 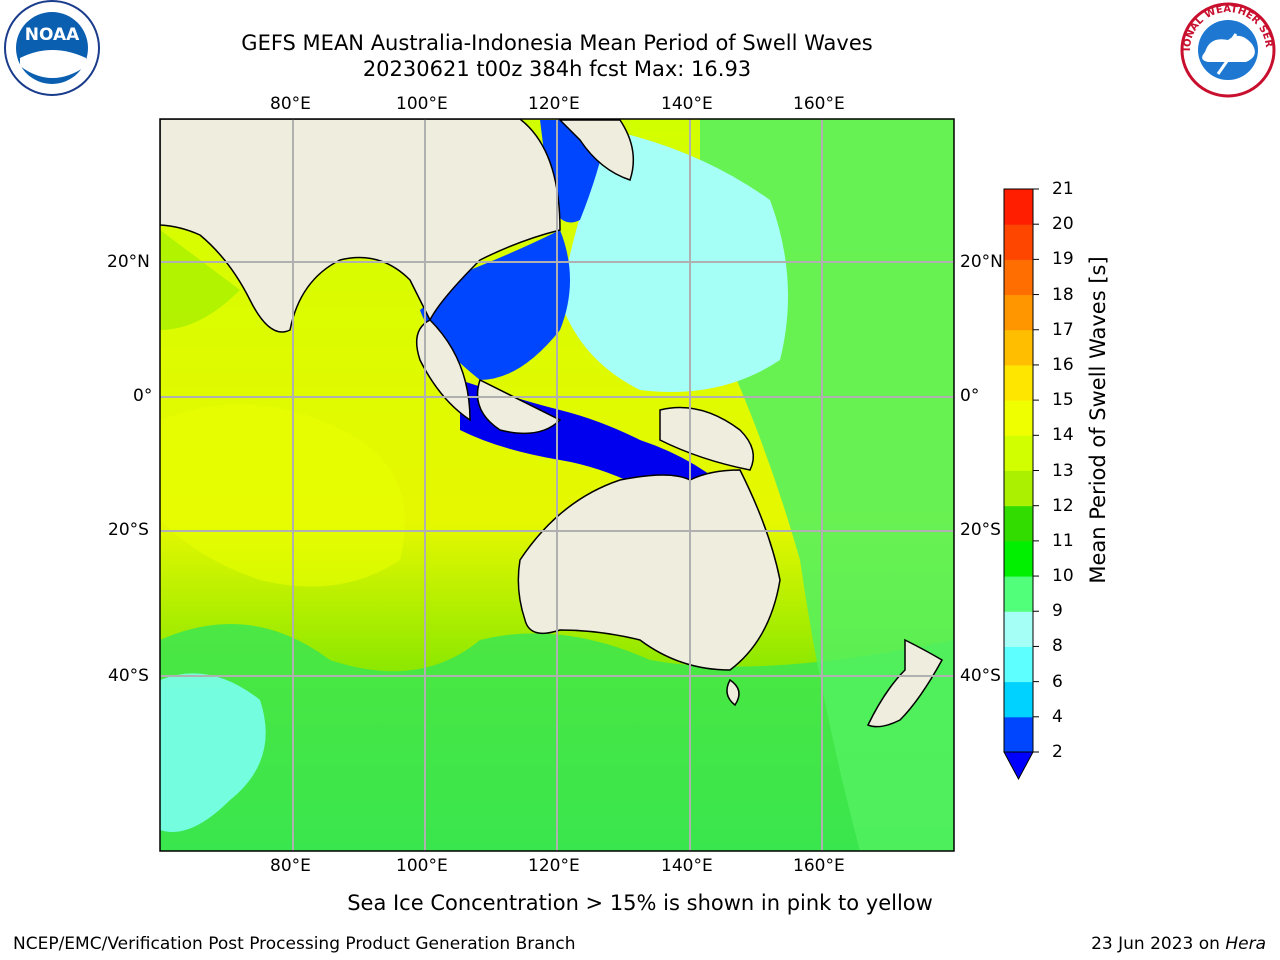 I want to click on colorbar-tick-label: 21, so click(x=1063, y=189).